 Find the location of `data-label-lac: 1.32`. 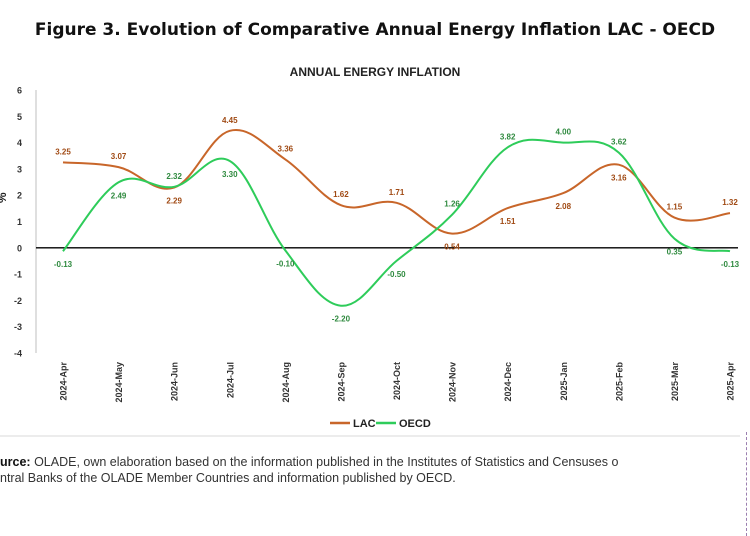

data-label-lac: 1.32 is located at coordinates (730, 202).